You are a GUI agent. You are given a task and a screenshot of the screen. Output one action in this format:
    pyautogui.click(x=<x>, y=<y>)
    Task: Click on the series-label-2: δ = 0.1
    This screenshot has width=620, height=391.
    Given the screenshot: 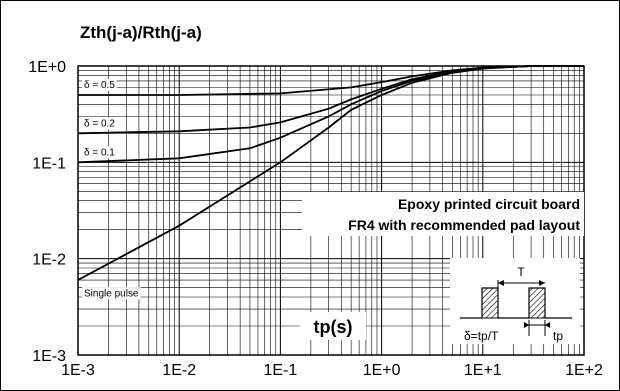 What is the action you would take?
    pyautogui.click(x=99, y=152)
    